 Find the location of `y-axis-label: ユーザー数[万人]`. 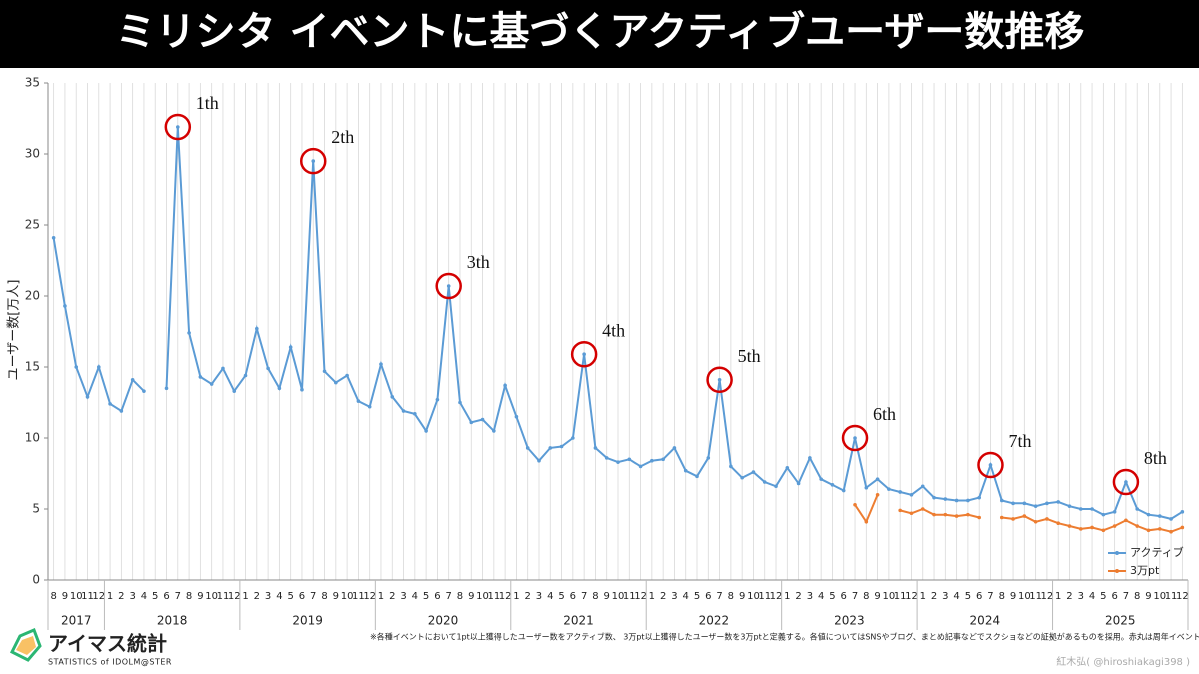

y-axis-label: ユーザー数[万人] is located at coordinates (14, 330).